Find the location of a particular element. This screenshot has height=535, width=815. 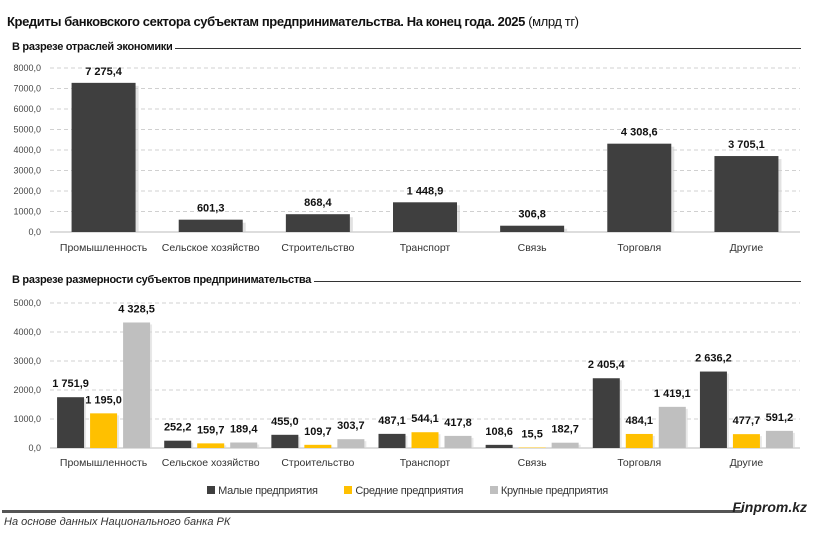

source-note: На основе данных Национального банка РК is located at coordinates (117, 522).